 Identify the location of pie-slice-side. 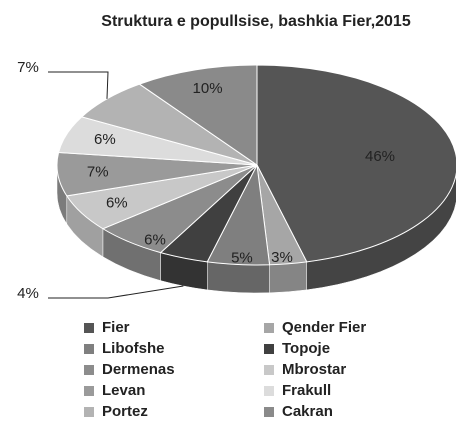
(288, 277).